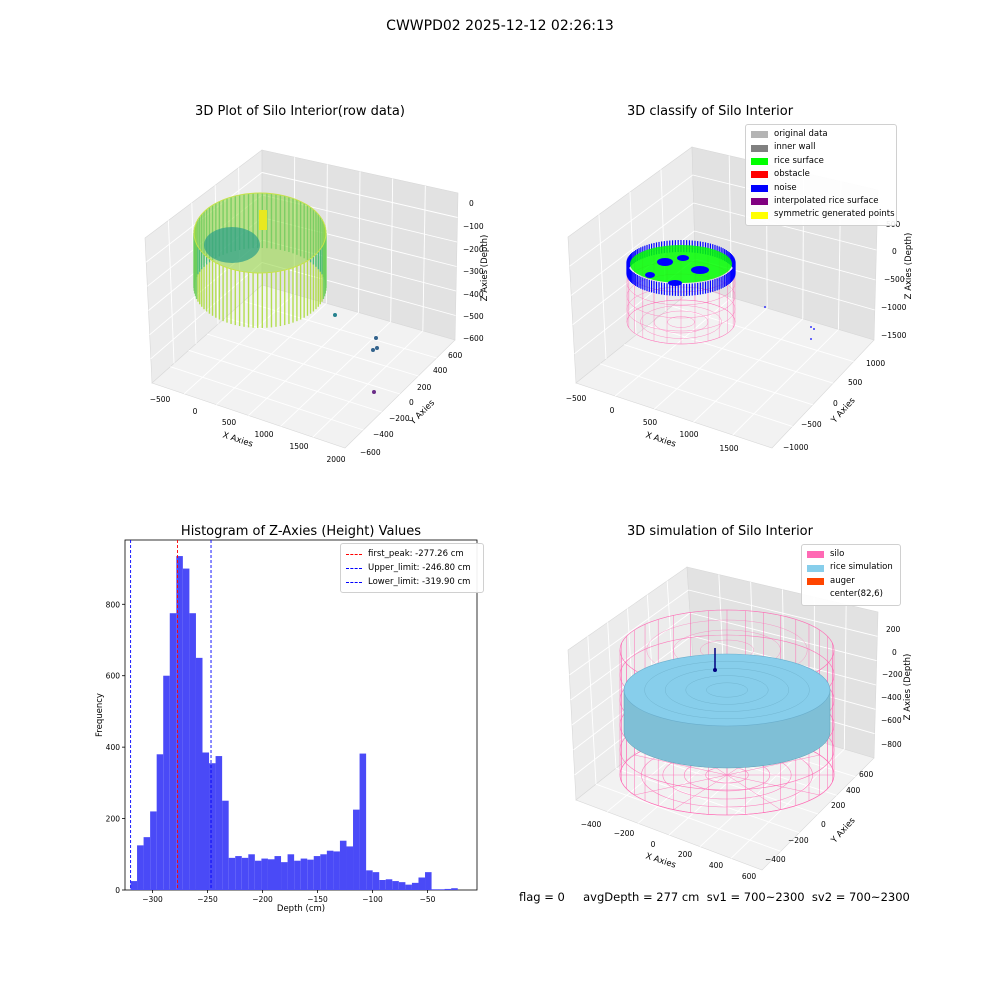 This screenshot has width=1000, height=1000. Describe the element at coordinates (207, 899) in the screenshot. I see `x-tick-label: −250` at that location.